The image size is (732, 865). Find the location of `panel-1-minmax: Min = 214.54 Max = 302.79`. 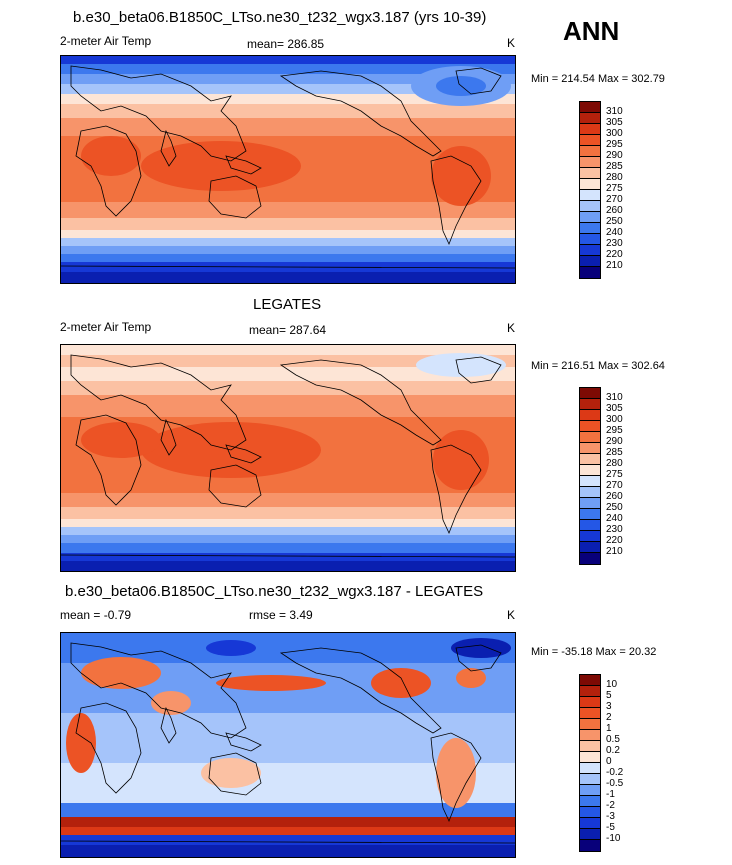

panel-1-minmax: Min = 214.54 Max = 302.79 is located at coordinates (598, 79).